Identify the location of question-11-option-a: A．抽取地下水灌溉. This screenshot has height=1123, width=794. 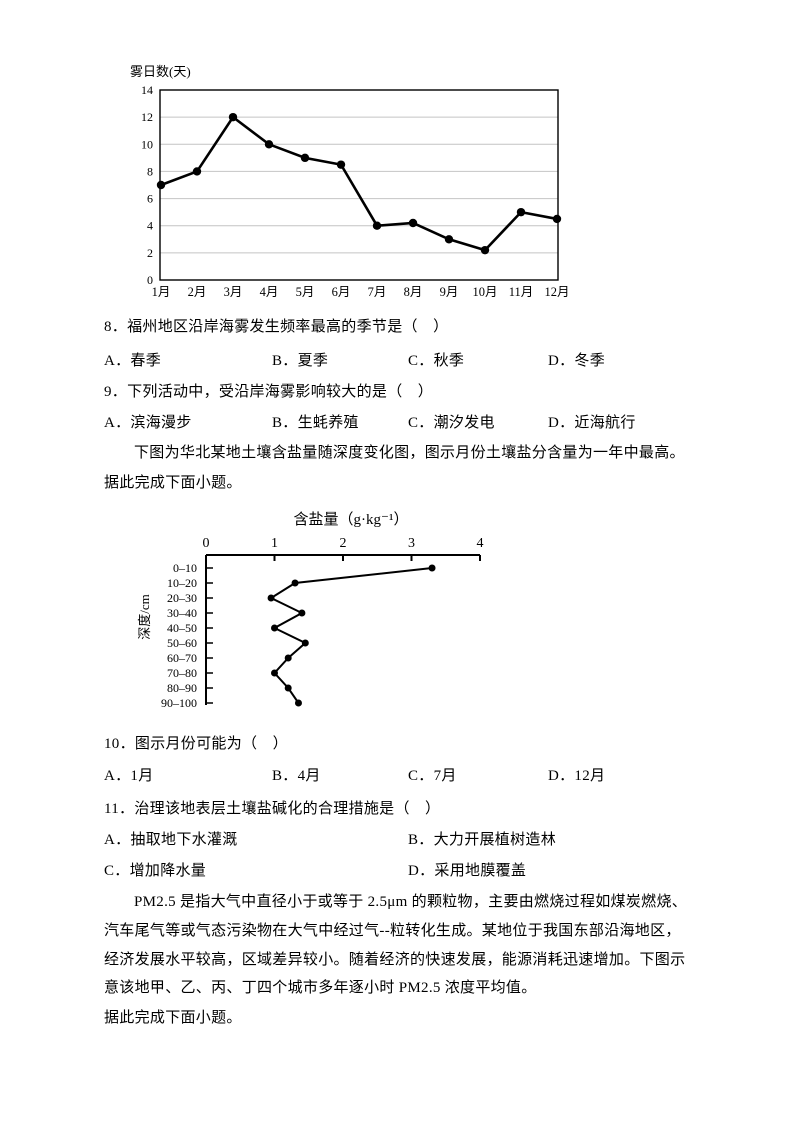
(171, 840).